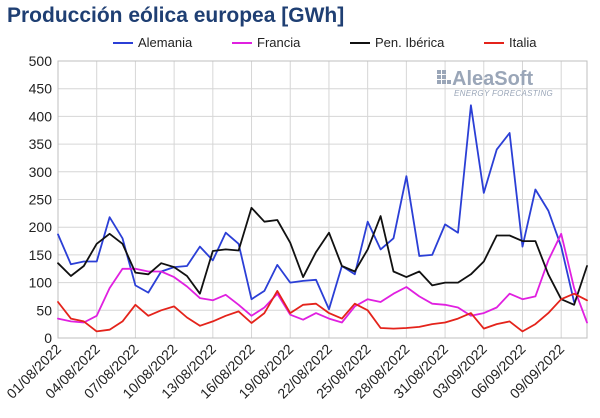 The height and width of the screenshot is (418, 600). What do you see at coordinates (41, 116) in the screenshot?
I see `y-tick-label: 400` at bounding box center [41, 116].